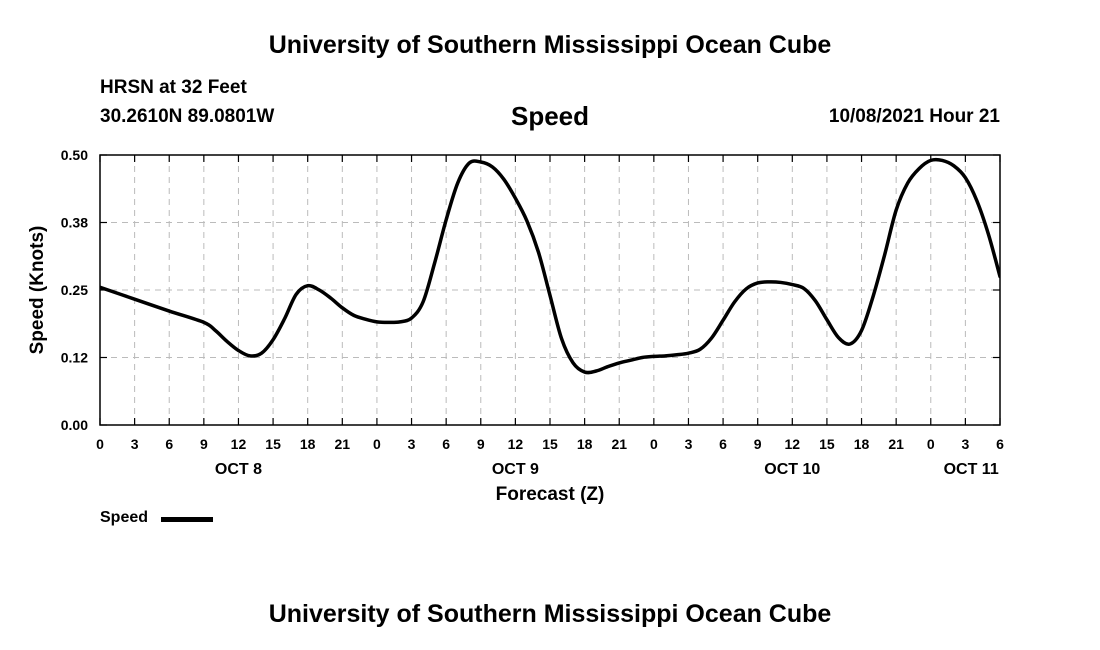 The height and width of the screenshot is (650, 1100). Describe the element at coordinates (187, 519) in the screenshot. I see `legend-line-swatch` at that location.